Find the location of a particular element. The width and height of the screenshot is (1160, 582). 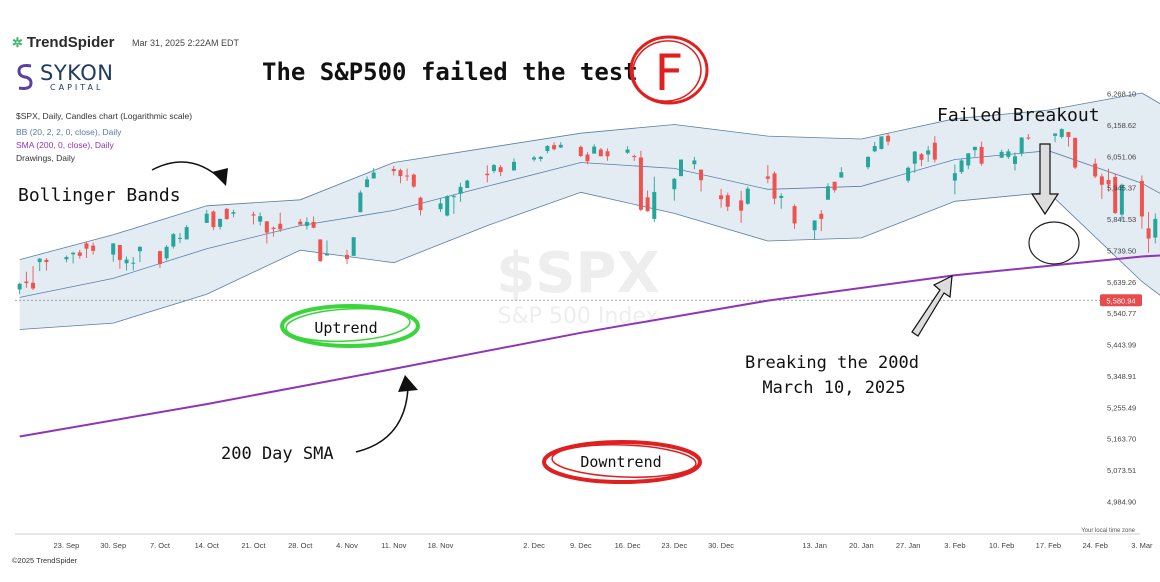

x-tick-label: 13. Jan is located at coordinates (814, 545).